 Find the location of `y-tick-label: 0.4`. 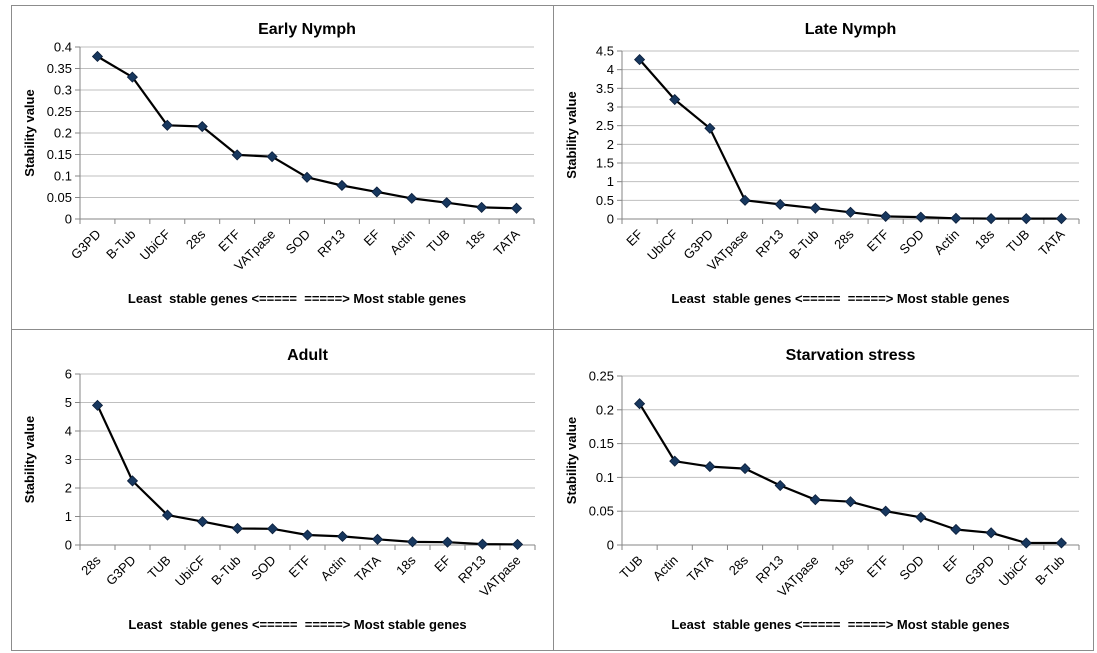

y-tick-label: 0.4 is located at coordinates (63, 47).